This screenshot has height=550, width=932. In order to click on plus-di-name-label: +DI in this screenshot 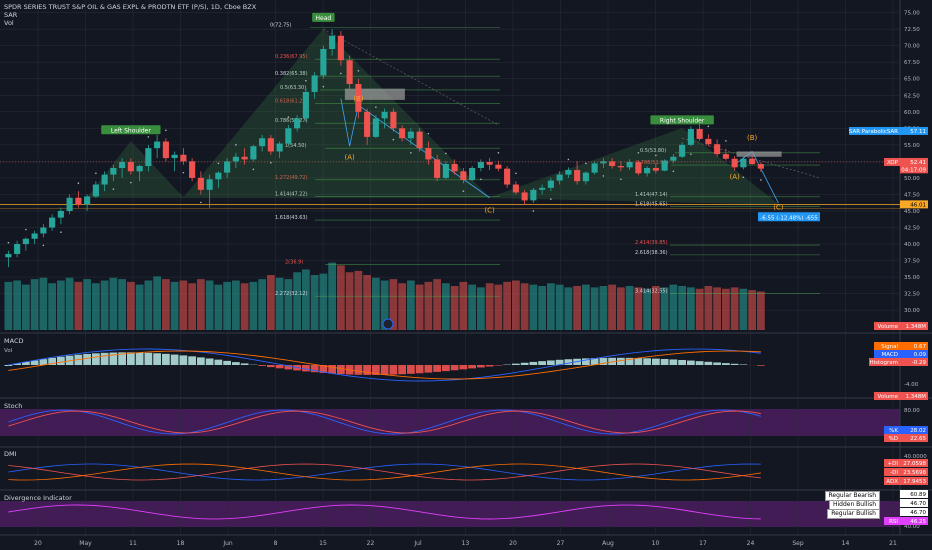, I will do `click(893, 464)`.